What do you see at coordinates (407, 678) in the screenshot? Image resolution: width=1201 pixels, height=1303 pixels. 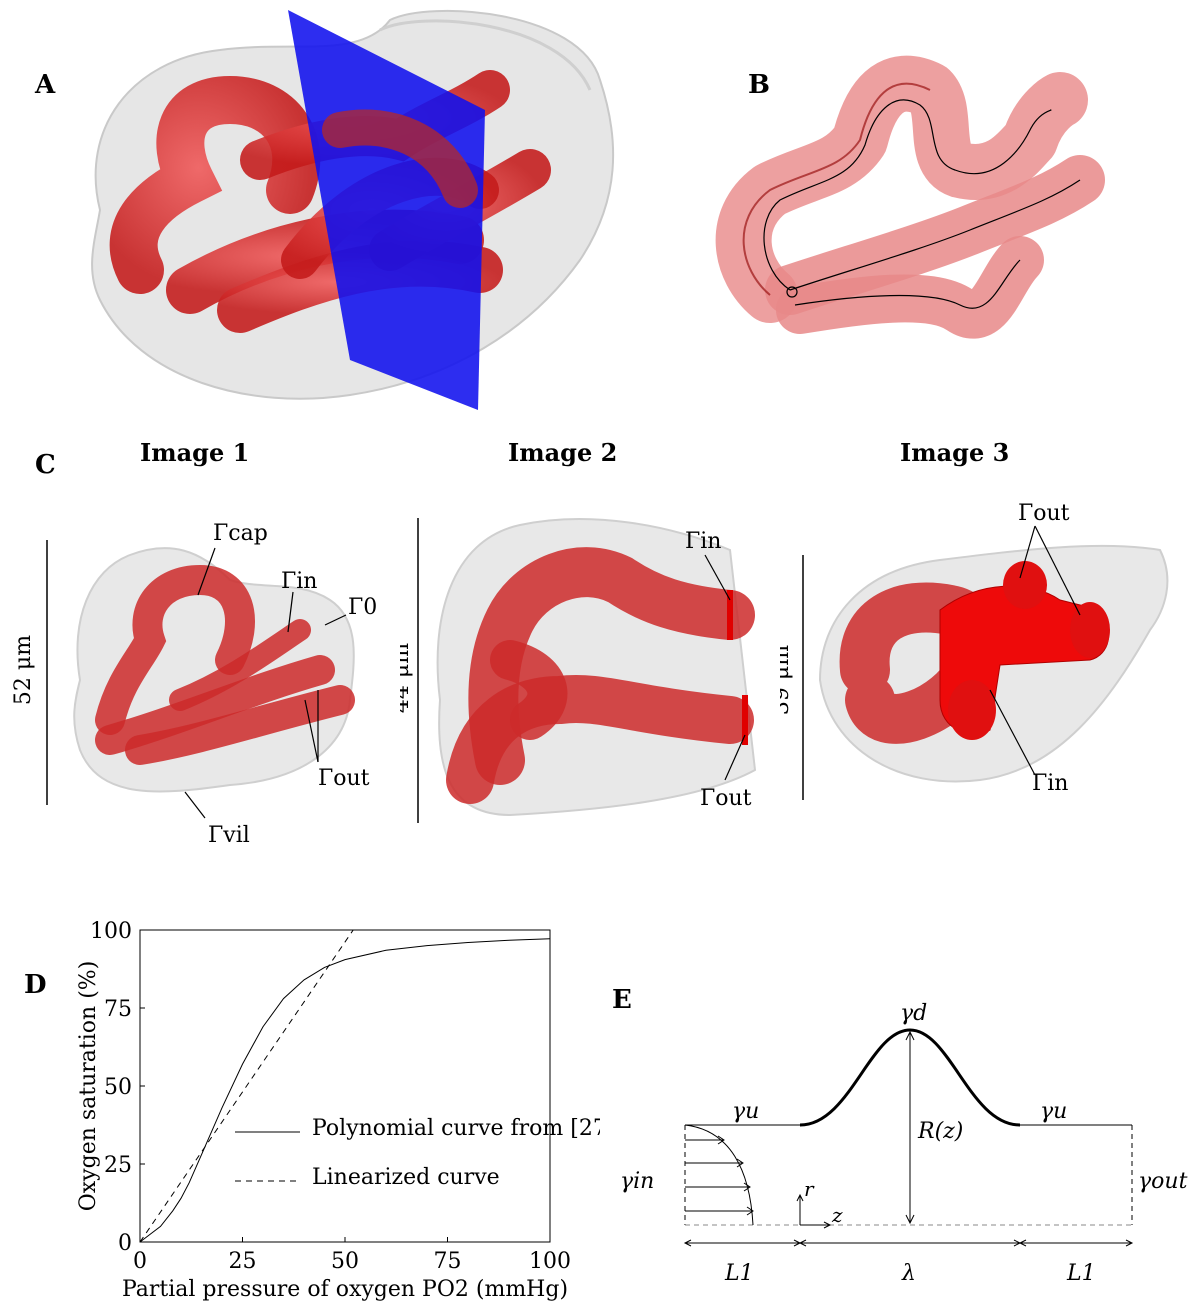 I see `scale-label-2: 44 μm` at bounding box center [407, 678].